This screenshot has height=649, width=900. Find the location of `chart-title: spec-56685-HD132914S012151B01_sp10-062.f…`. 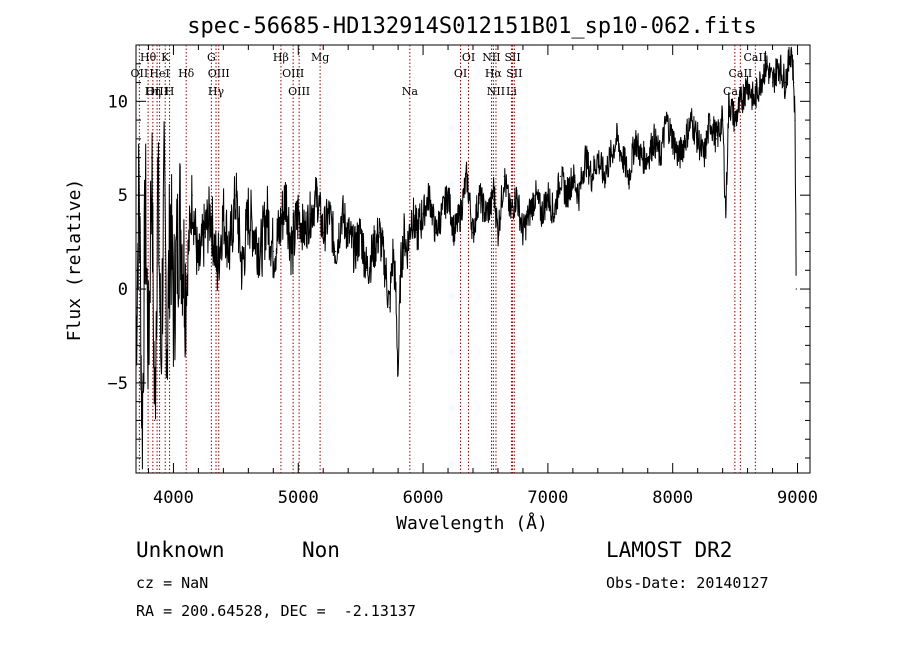

chart-title: spec-56685-HD132914S012151B01_sp10-062.f… is located at coordinates (472, 26).